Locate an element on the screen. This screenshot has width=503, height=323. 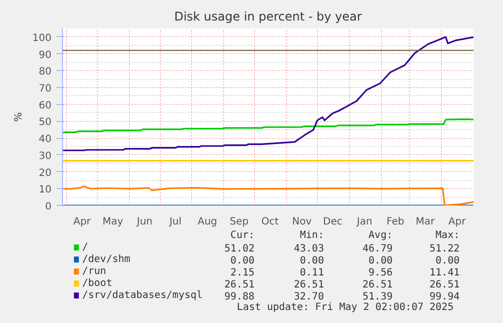
legend-label: / is located at coordinates (85, 247).